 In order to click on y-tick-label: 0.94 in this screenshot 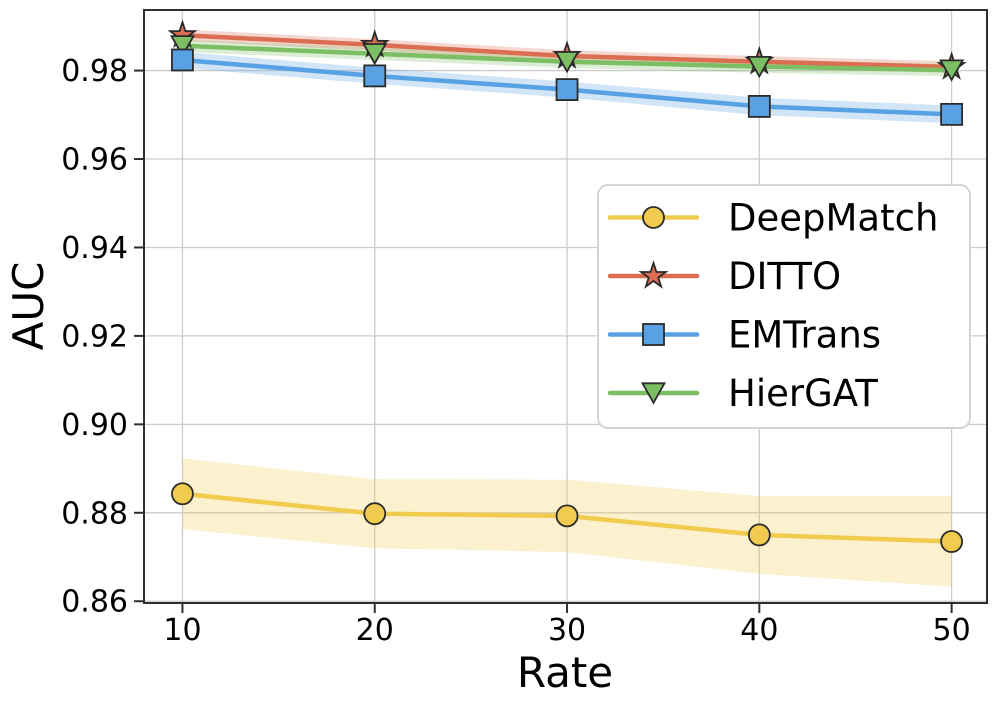, I will do `click(94, 248)`.